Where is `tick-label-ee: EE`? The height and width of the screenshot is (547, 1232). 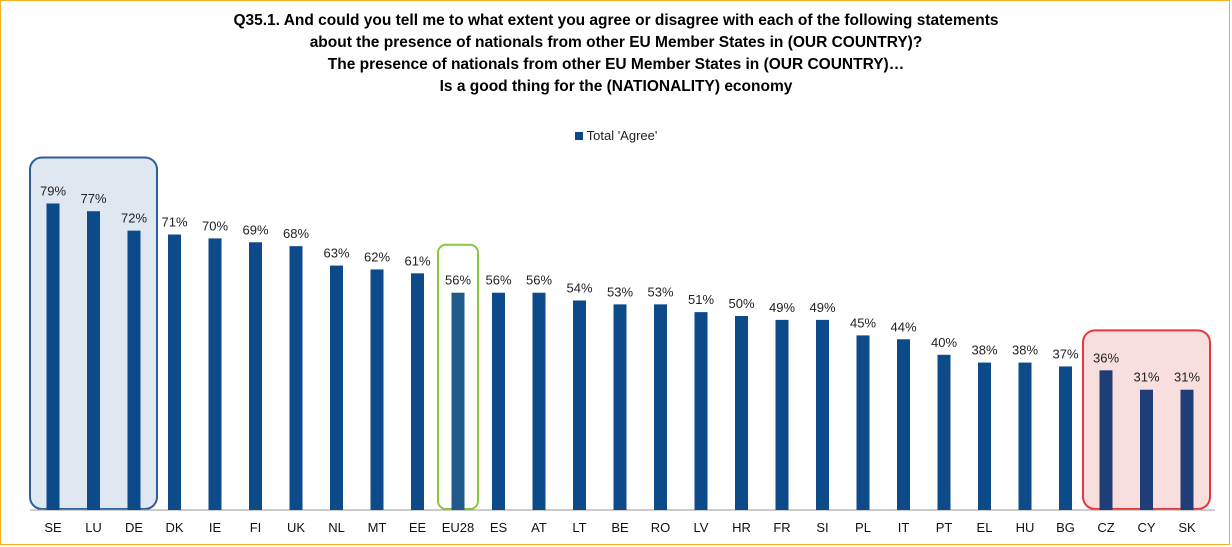
tick-label-ee: EE is located at coordinates (418, 527).